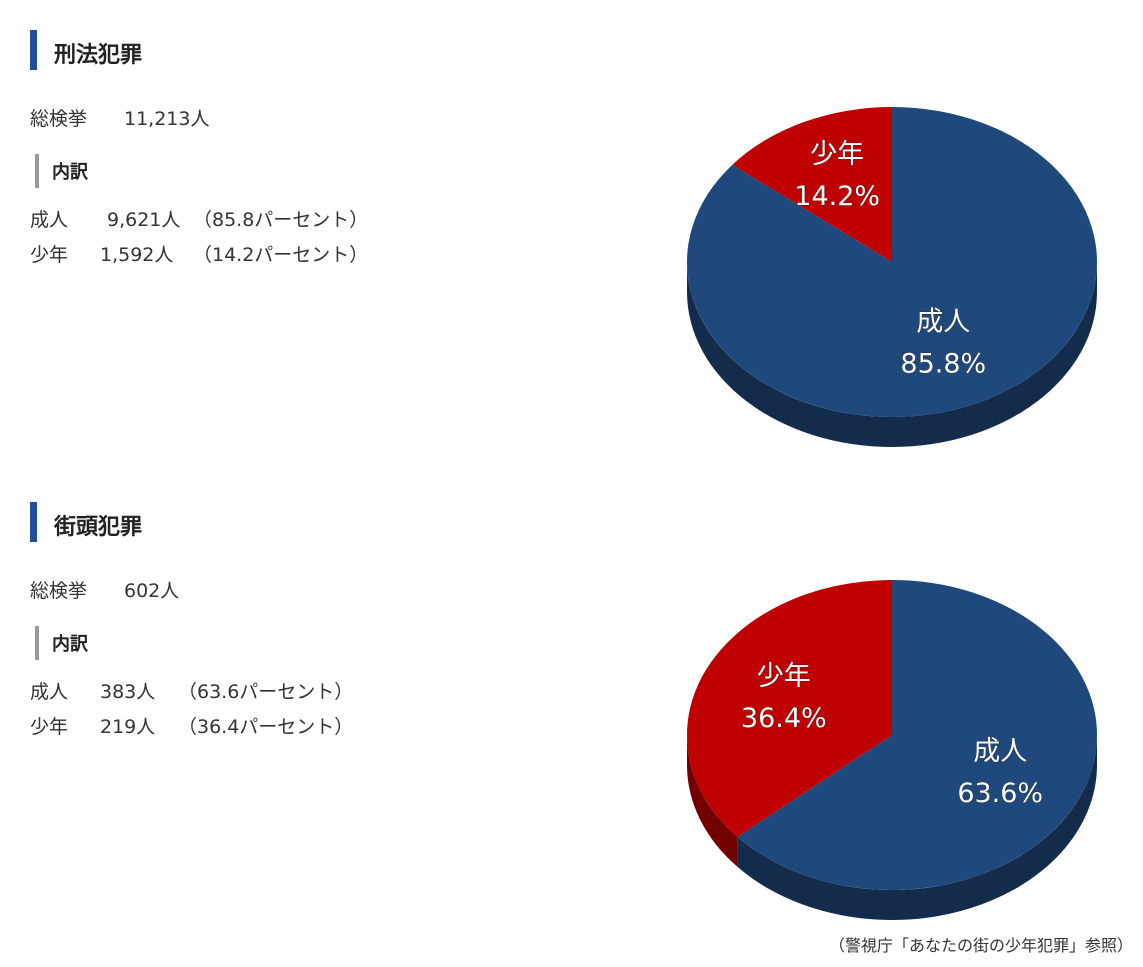  I want to click on section-heading: 街頭犯罪, so click(98, 527).